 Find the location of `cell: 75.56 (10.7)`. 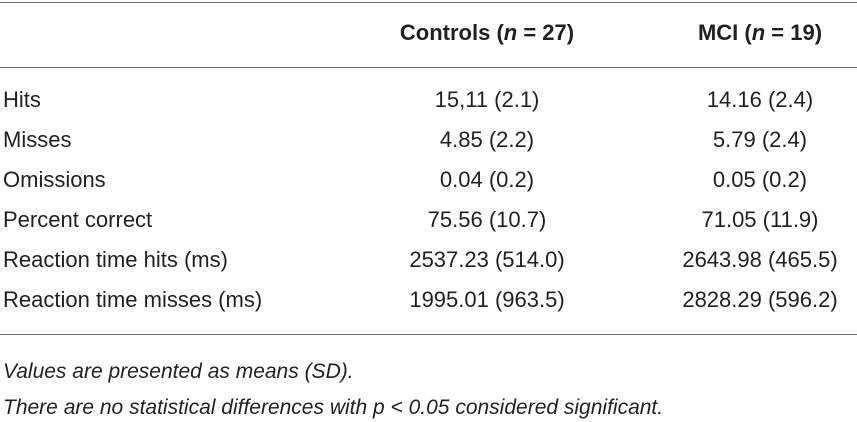

cell: 75.56 (10.7) is located at coordinates (487, 219).